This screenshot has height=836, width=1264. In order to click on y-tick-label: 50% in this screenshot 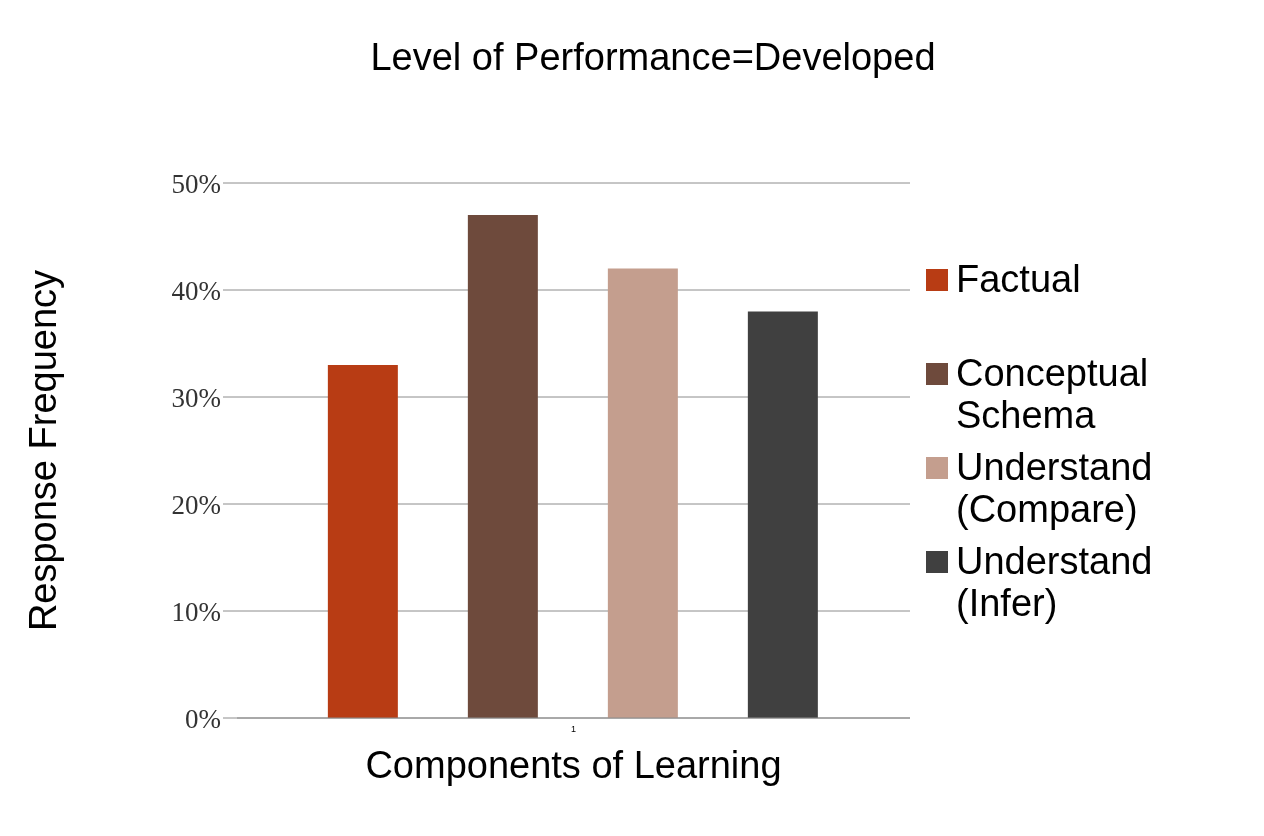, I will do `click(196, 183)`.